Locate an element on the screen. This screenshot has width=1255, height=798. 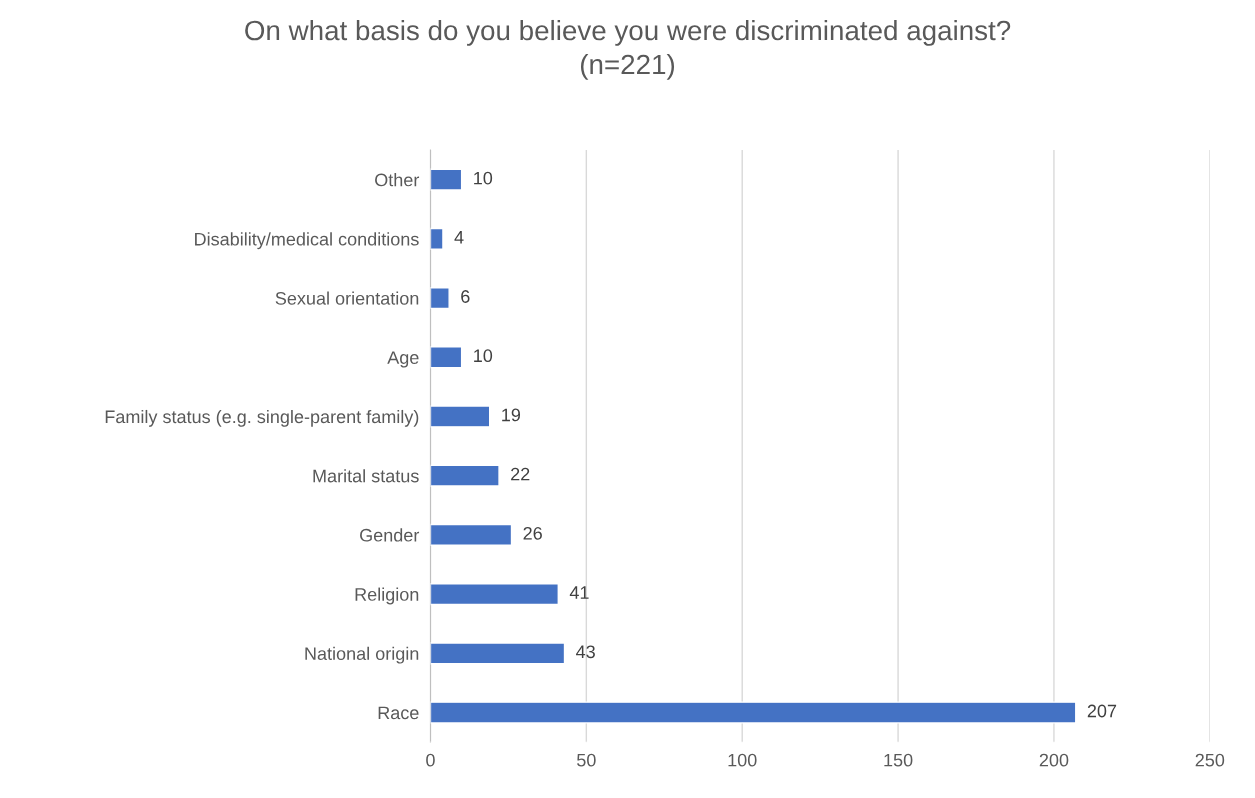
x-tick-label: 250 is located at coordinates (1210, 760).